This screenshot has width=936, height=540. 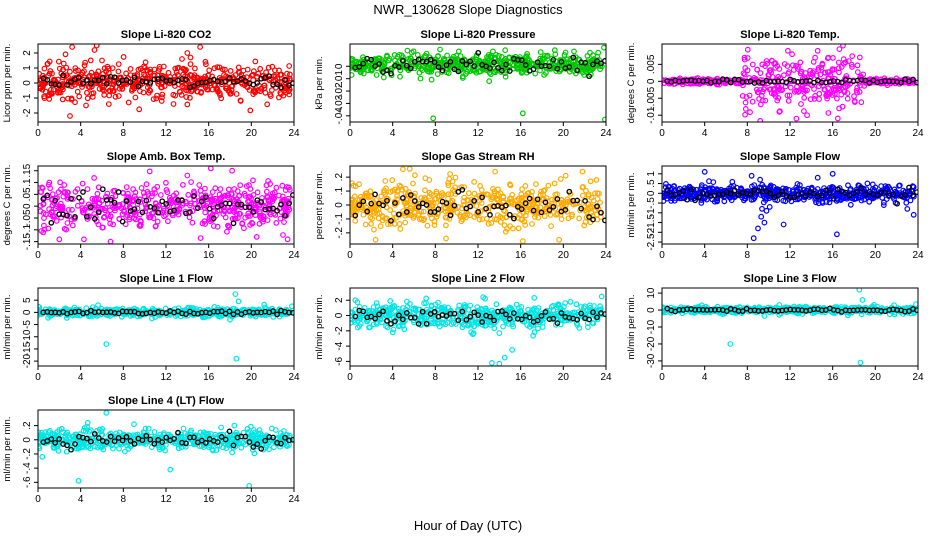 What do you see at coordinates (27, 336) in the screenshot?
I see `y-tick-label: -10` at bounding box center [27, 336].